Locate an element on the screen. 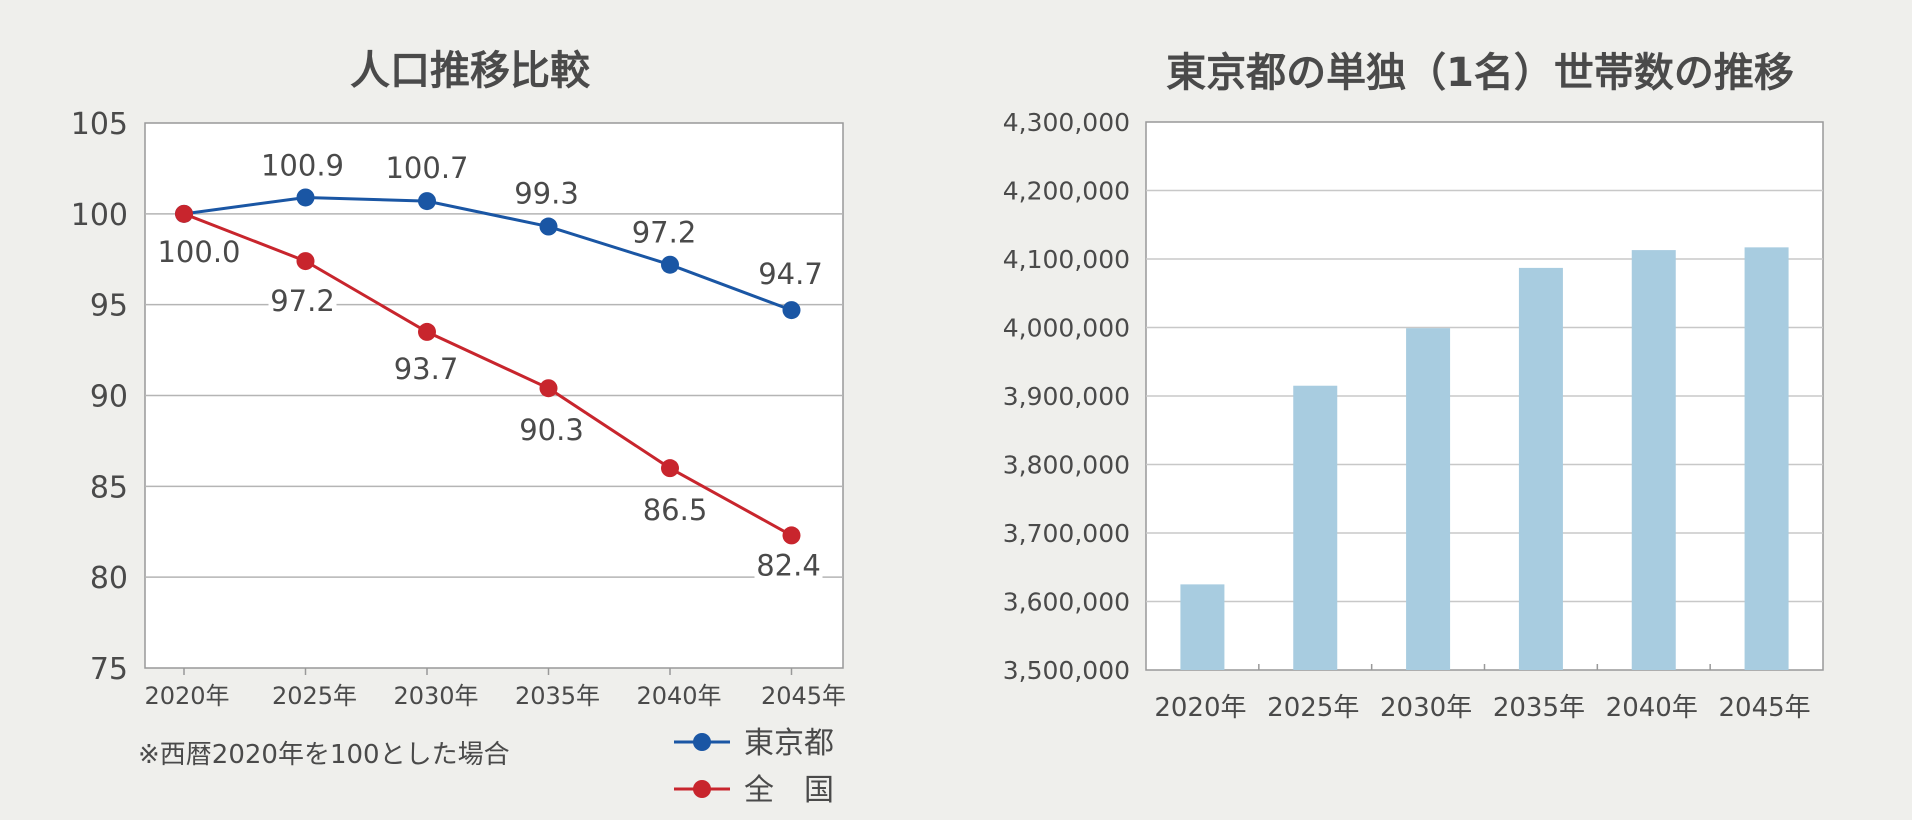 This screenshot has height=820, width=1912. bar-x-tick-label: 2035年 is located at coordinates (1539, 708).